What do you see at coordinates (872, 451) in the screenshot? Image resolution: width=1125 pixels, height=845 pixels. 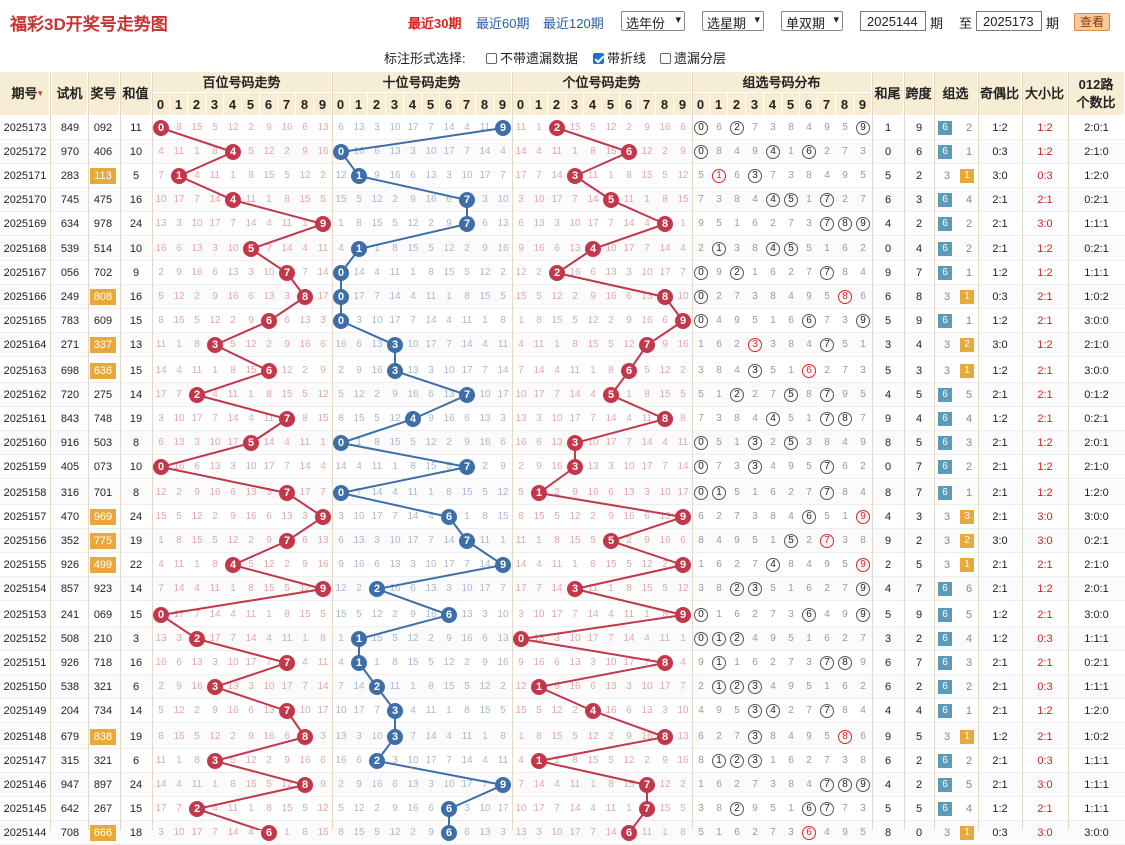 I see `column-divider` at bounding box center [872, 451].